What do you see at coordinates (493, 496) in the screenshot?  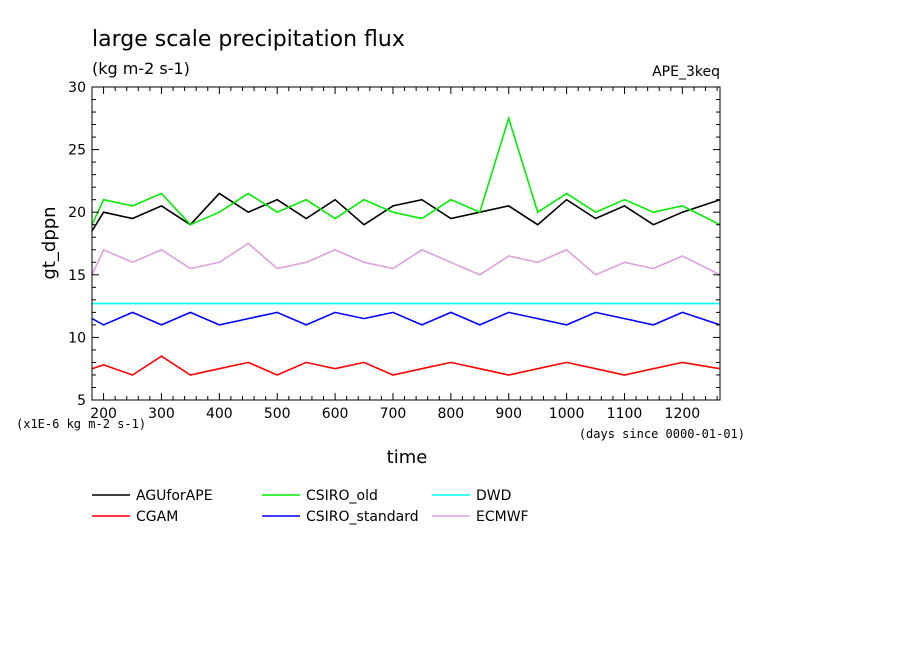 I see `legend-label: DWD` at bounding box center [493, 496].